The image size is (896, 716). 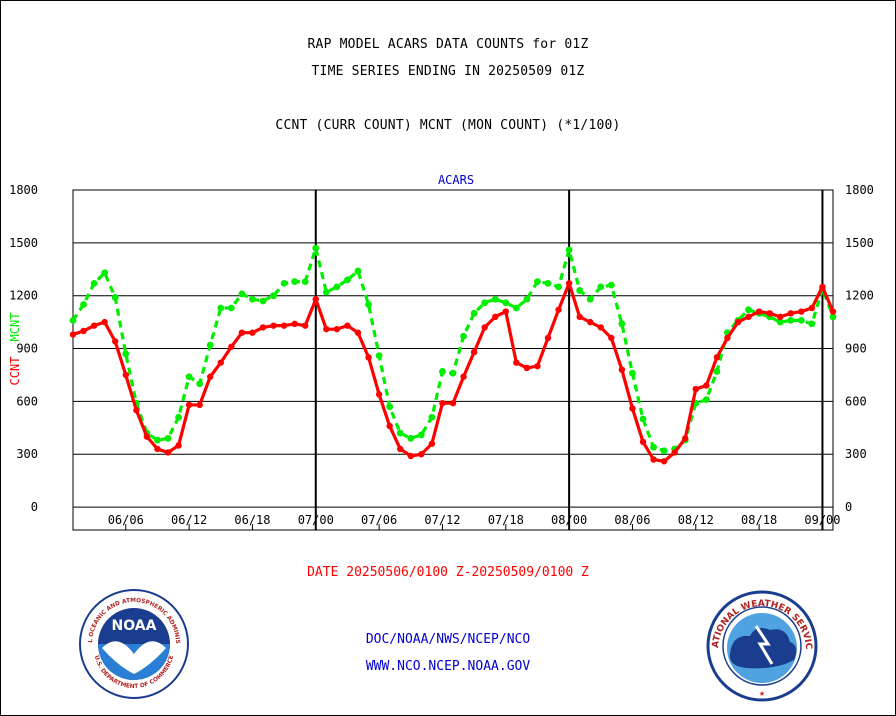 What do you see at coordinates (379, 520) in the screenshot?
I see `x-tick-label: 07/06` at bounding box center [379, 520].